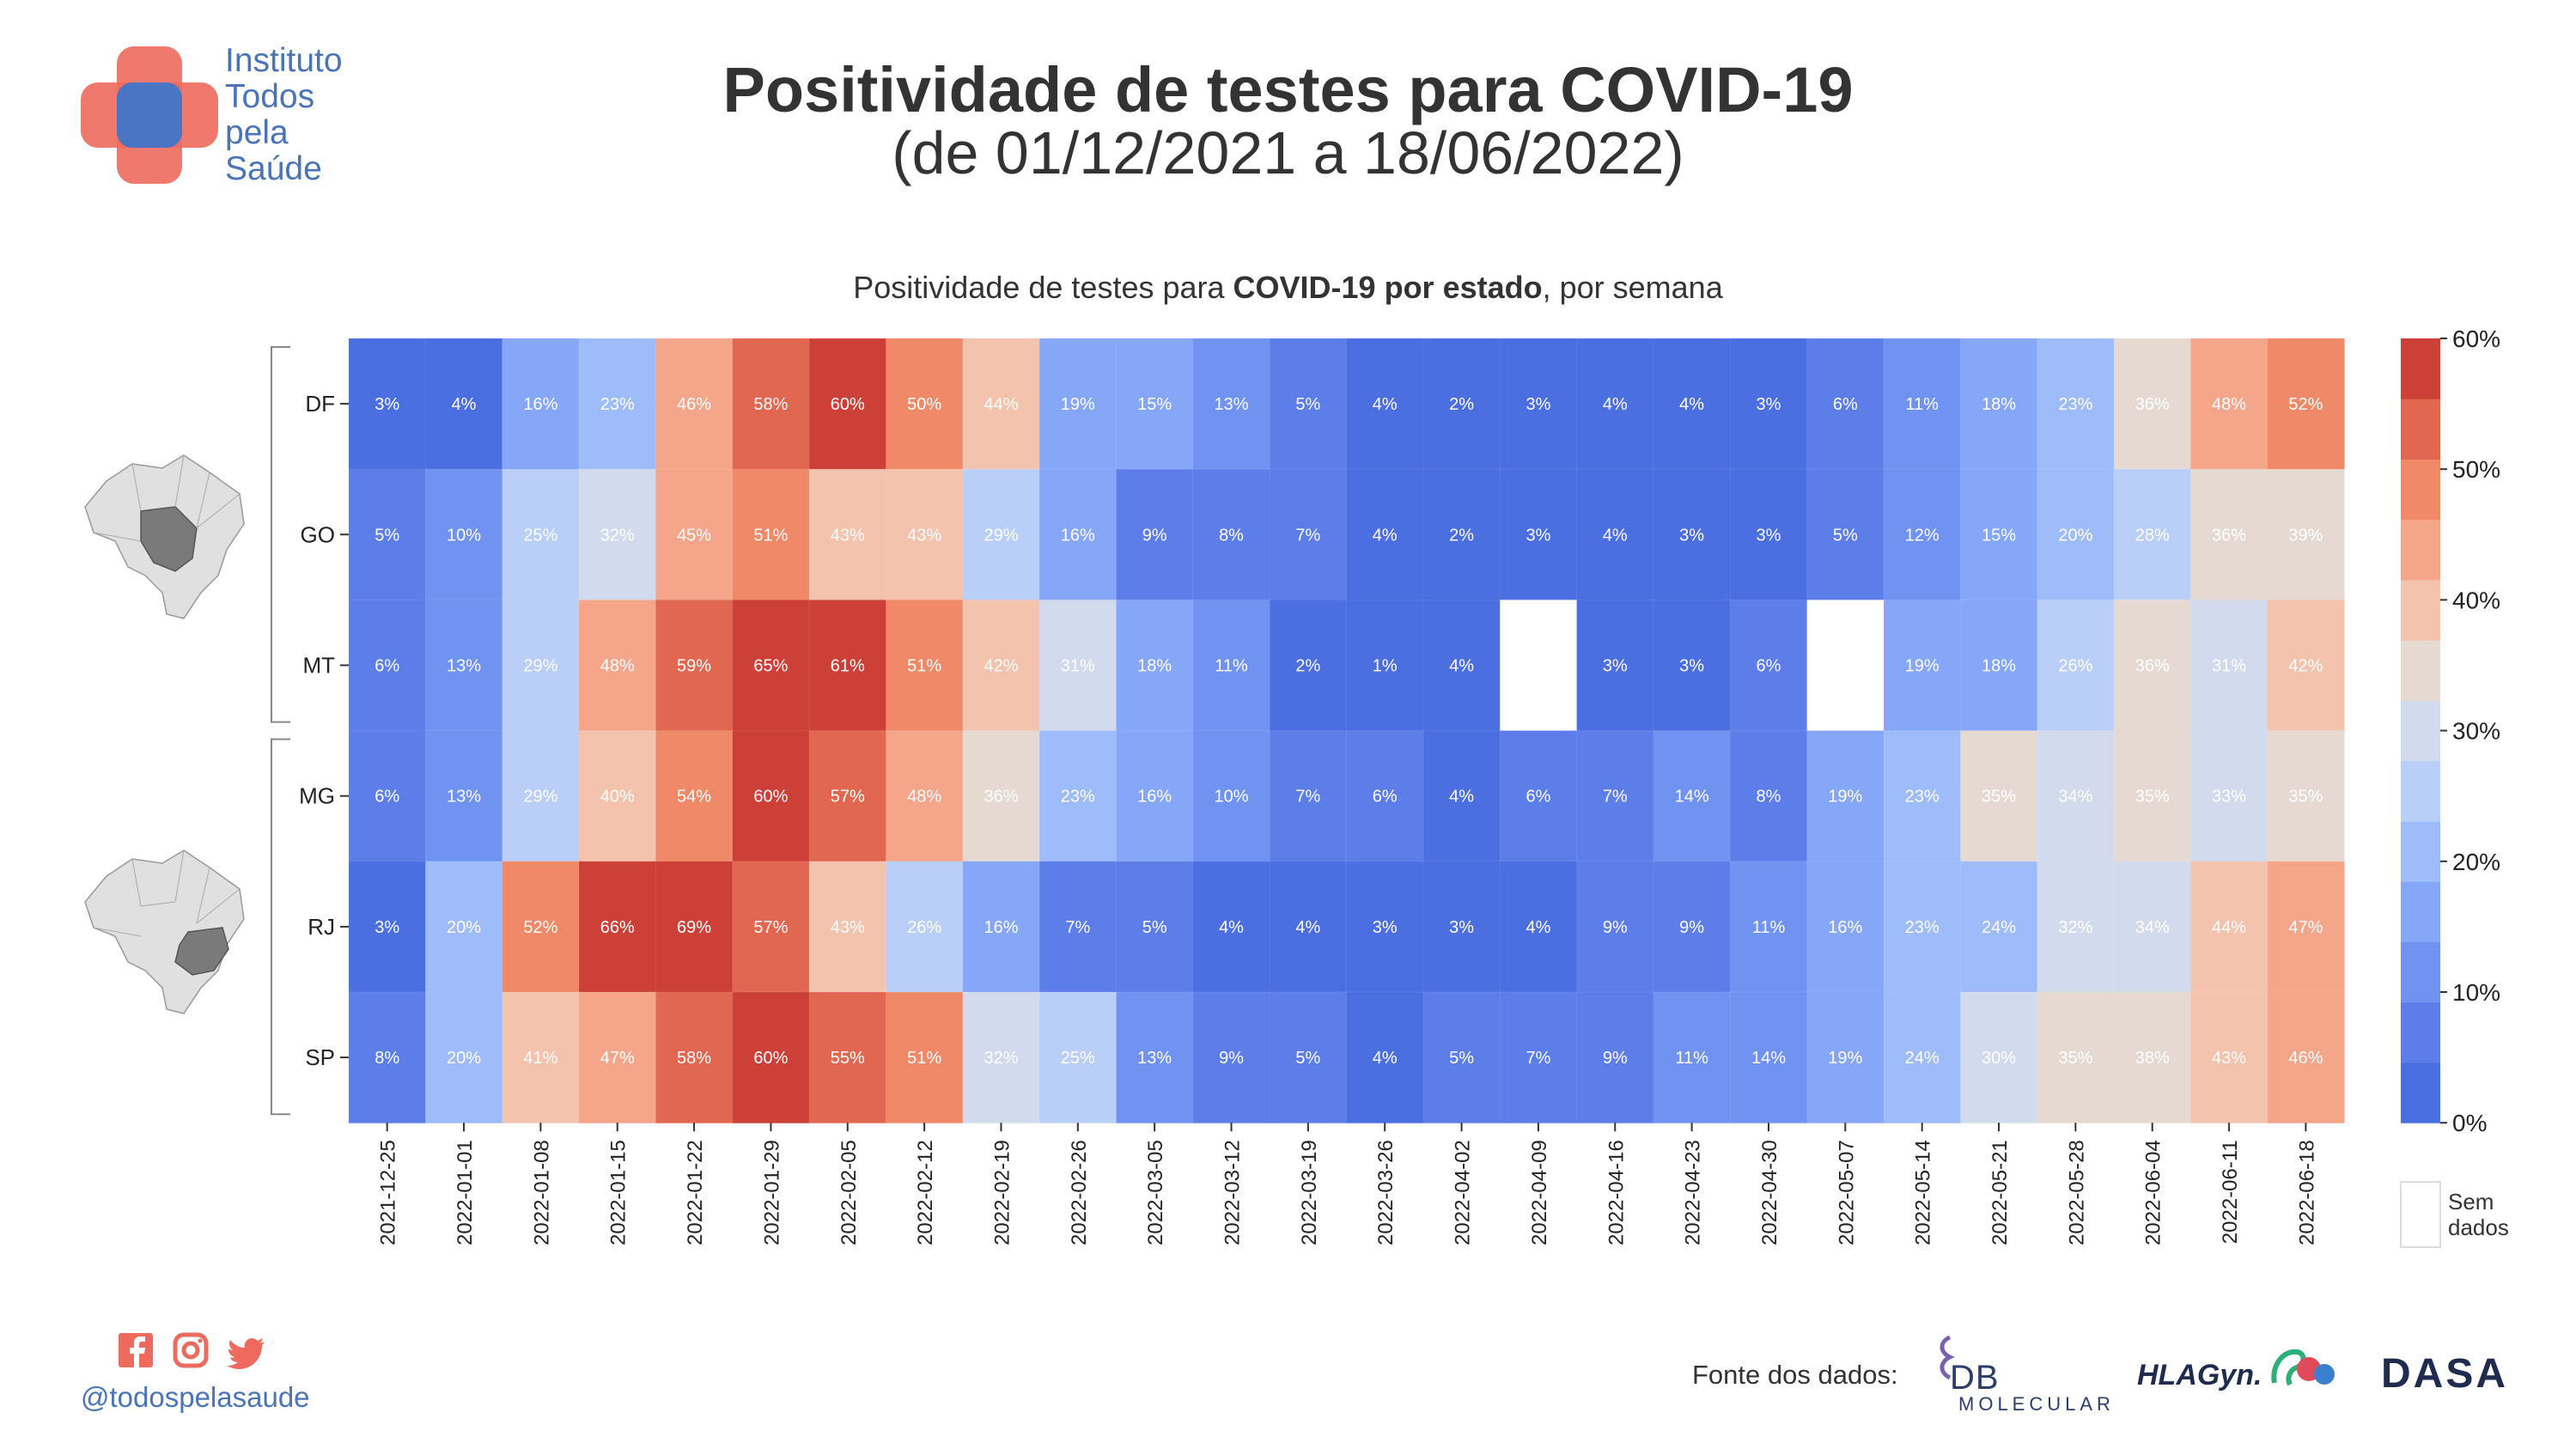  Describe the element at coordinates (1769, 1192) in the screenshot. I see `x-tick-label: 2022-04-30` at that location.